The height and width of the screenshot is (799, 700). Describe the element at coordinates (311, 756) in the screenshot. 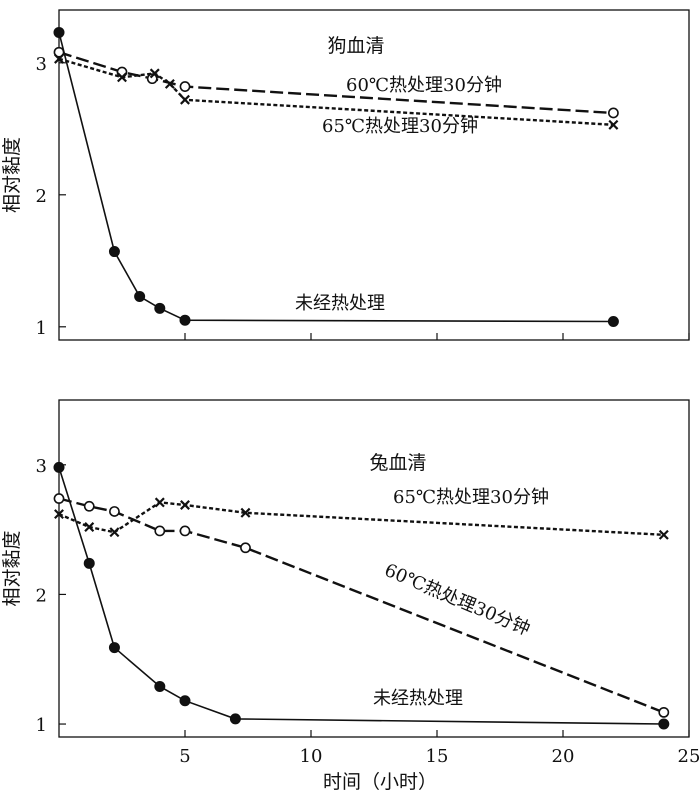

I see `x-tick-label: 10` at that location.